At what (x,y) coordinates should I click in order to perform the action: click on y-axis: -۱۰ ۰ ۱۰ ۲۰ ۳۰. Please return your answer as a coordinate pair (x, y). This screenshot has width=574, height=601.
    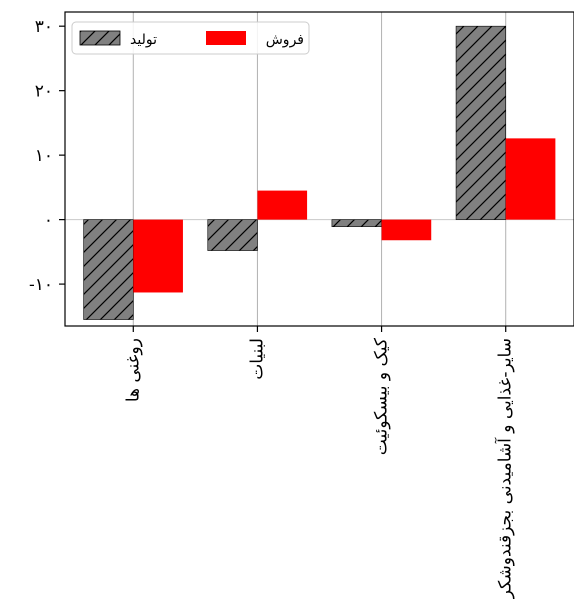
    Looking at the image, I should click on (47, 156).